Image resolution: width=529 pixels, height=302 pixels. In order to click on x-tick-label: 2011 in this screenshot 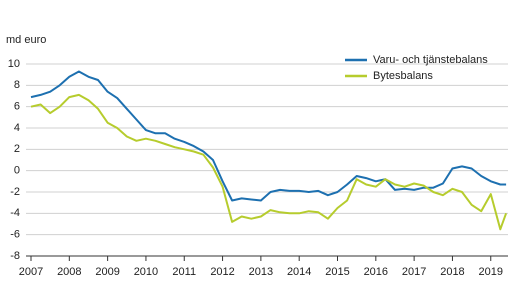, I will do `click(184, 272)`.